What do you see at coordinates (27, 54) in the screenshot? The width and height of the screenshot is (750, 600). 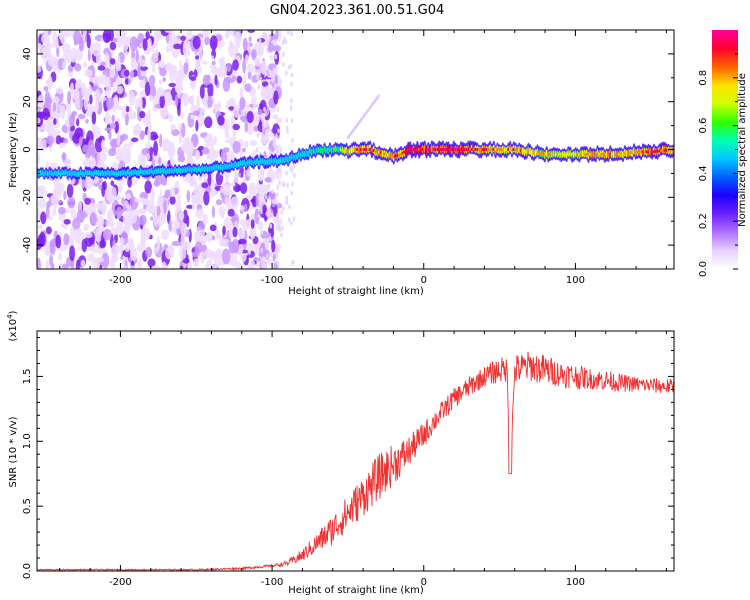 I see `y-tick-label: 40` at bounding box center [27, 54].